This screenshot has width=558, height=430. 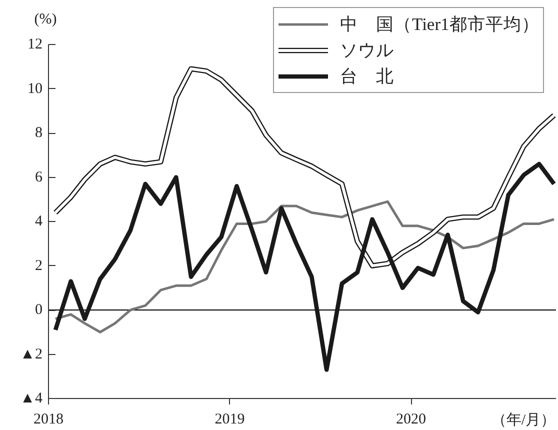 I want to click on x-tick-label: 2019, so click(x=229, y=420).